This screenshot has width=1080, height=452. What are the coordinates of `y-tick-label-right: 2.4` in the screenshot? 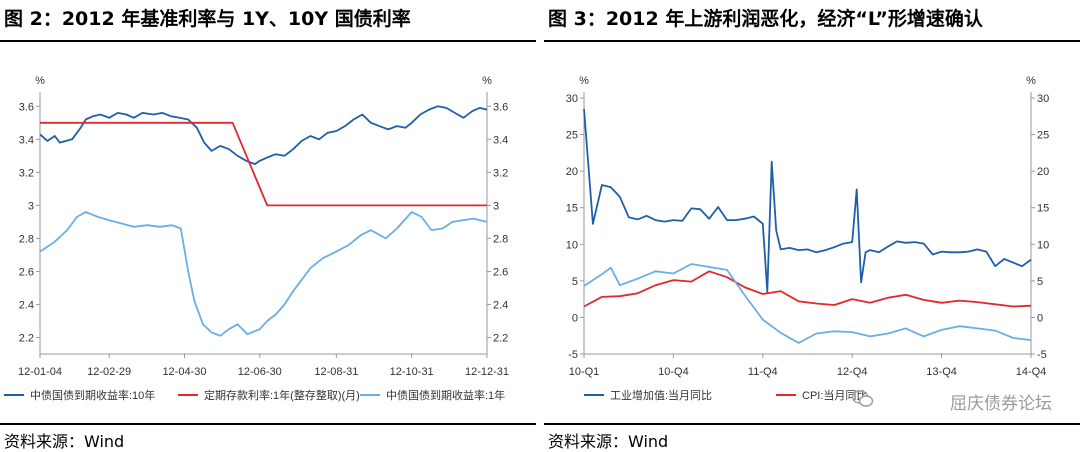 It's located at (500, 305).